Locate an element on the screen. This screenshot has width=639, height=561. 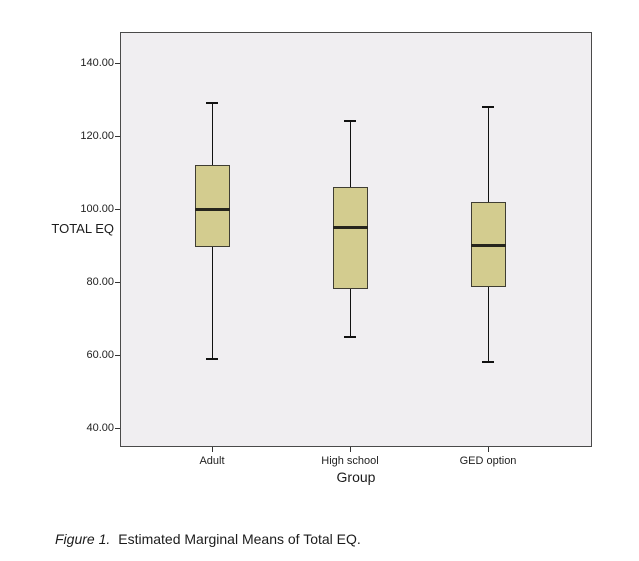
y-tick-label: 80.00 is located at coordinates (100, 281).